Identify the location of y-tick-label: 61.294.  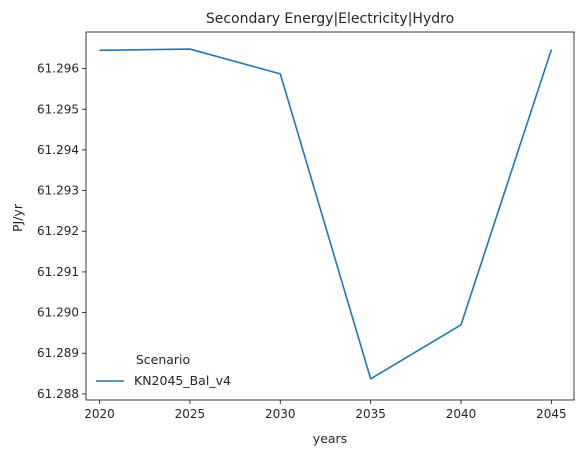
(58, 150).